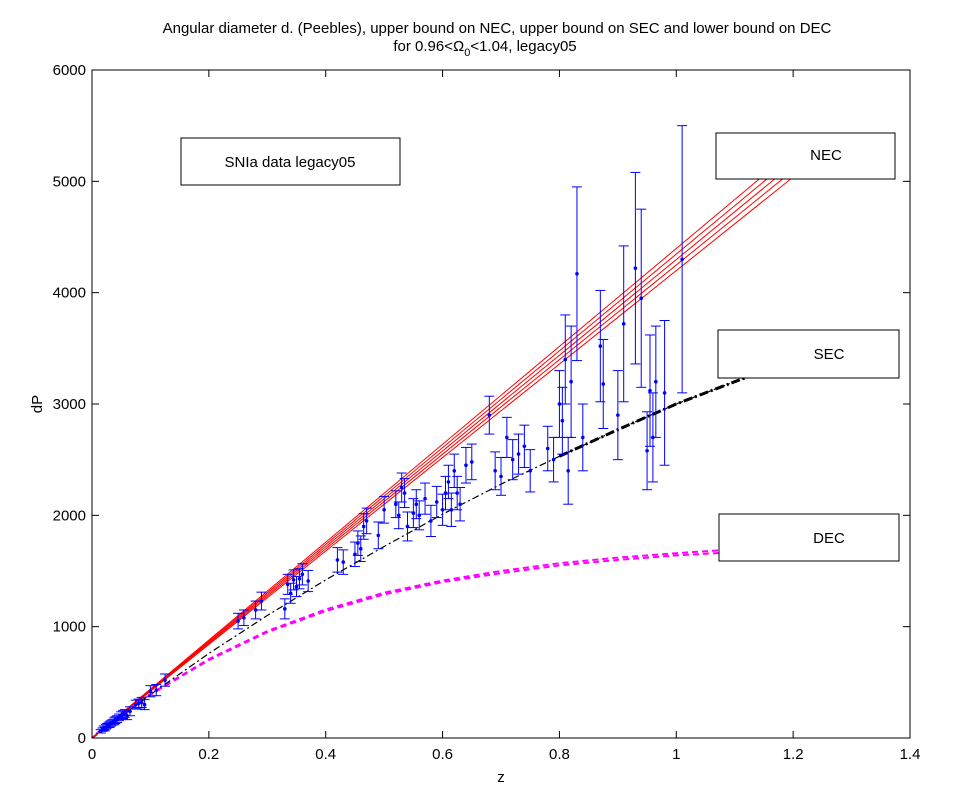 The image size is (971, 787). I want to click on chart-title-line2: for 0.96<Ω0<1.04, legacy05, so click(484, 48).